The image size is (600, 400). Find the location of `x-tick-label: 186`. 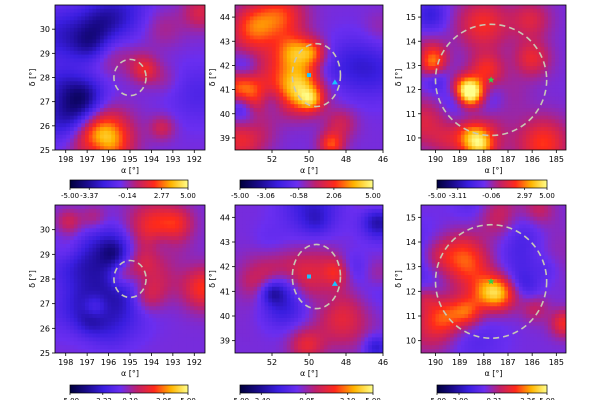

x-tick-label: 186 is located at coordinates (532, 159).